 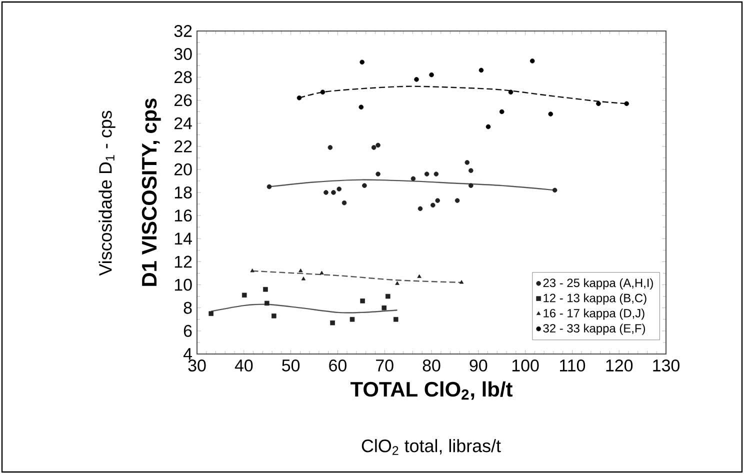 I want to click on x-tick-label: 80, so click(x=431, y=365).